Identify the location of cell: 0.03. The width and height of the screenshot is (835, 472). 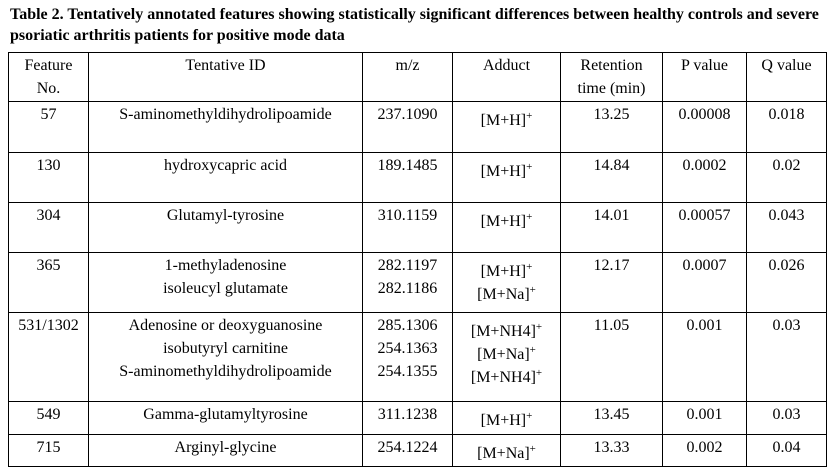
(786, 357).